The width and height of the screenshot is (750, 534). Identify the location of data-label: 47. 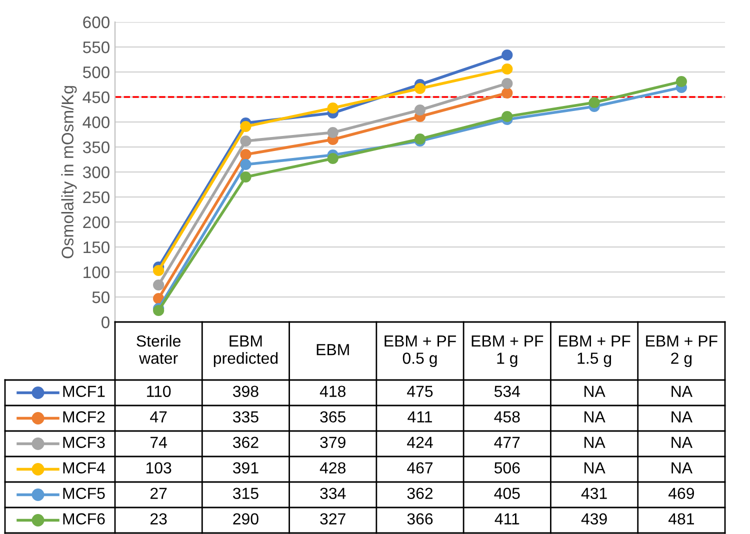
(158, 416).